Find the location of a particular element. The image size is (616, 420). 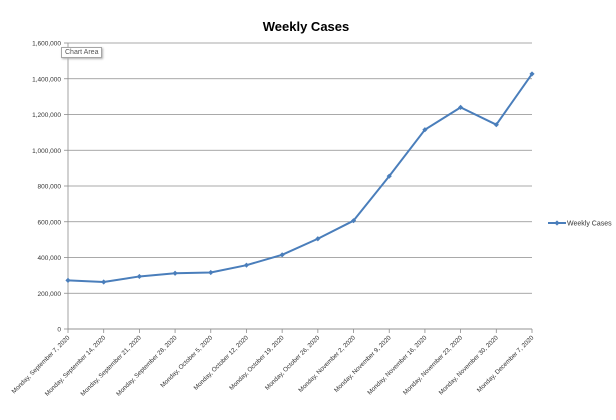

x-tick-label: Monday, November 30, 2020 is located at coordinates (469, 365).